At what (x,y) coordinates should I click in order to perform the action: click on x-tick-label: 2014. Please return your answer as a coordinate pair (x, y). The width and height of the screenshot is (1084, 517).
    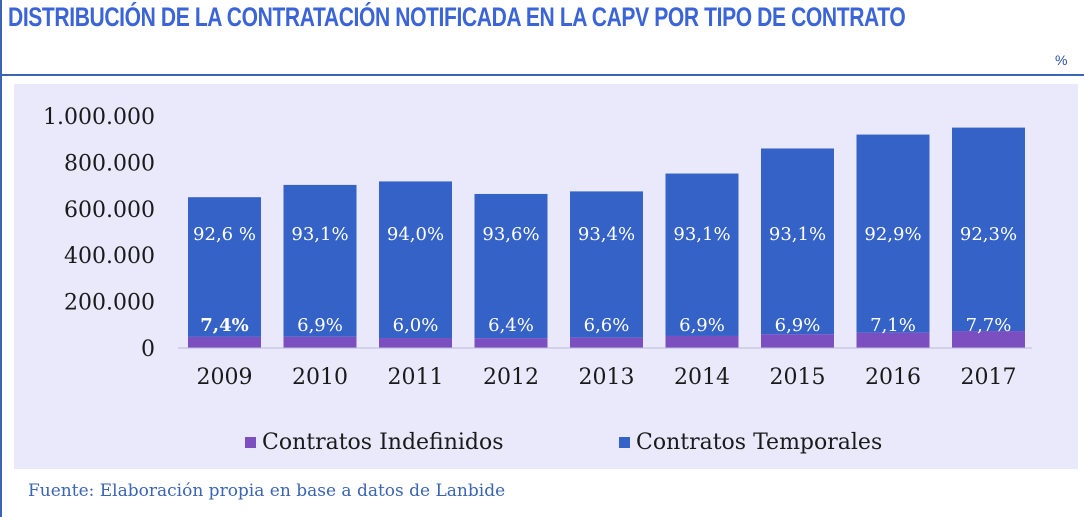
    Looking at the image, I should click on (702, 377).